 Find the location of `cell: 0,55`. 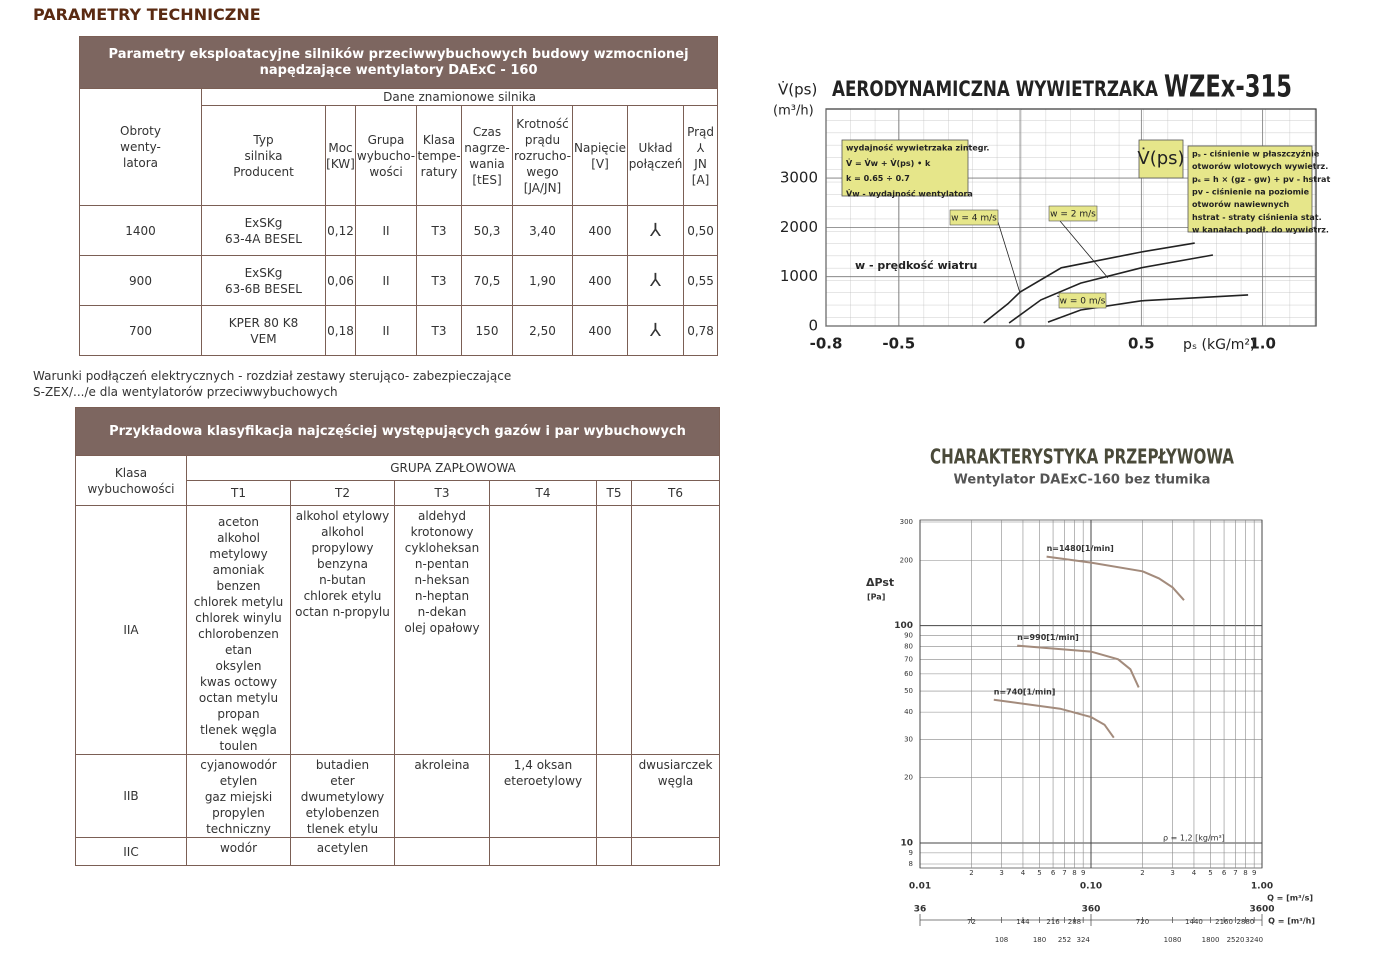

cell: 0,55 is located at coordinates (700, 280).